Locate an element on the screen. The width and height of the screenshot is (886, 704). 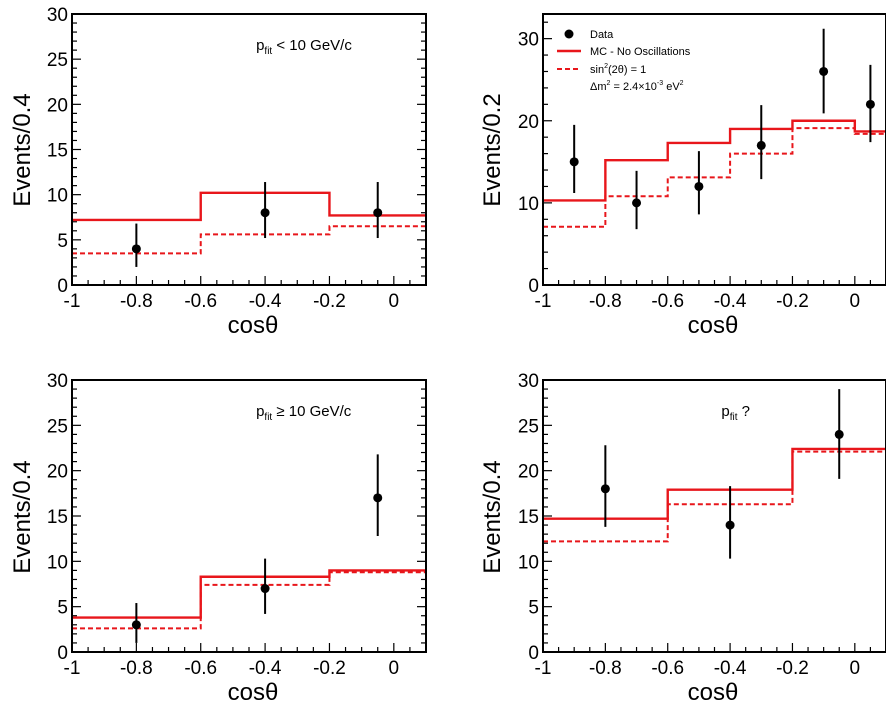
y-axis-label: Events/0.2 is located at coordinates (492, 149).